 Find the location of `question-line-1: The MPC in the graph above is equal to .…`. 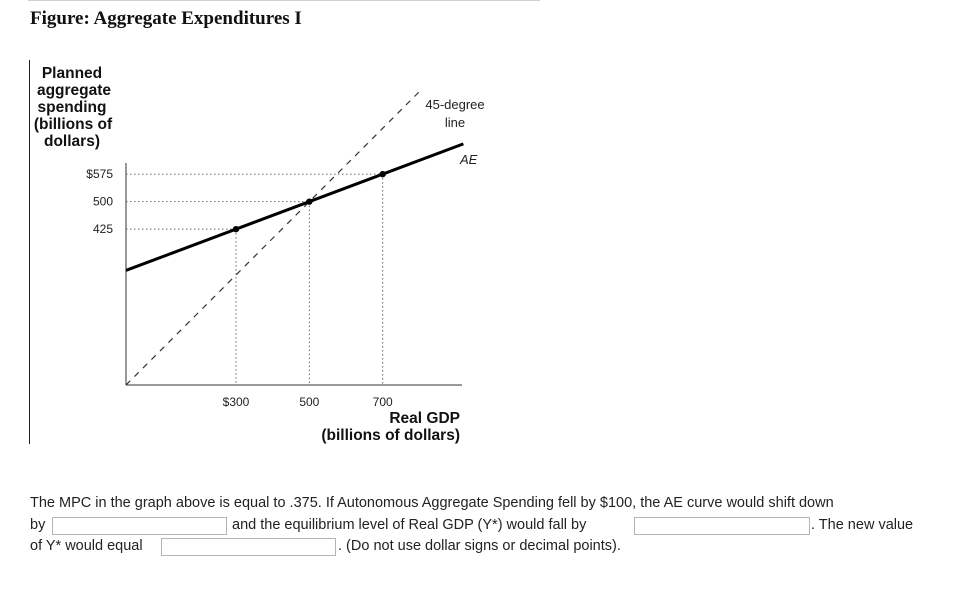

question-line-1: The MPC in the graph above is equal to .… is located at coordinates (487, 504).